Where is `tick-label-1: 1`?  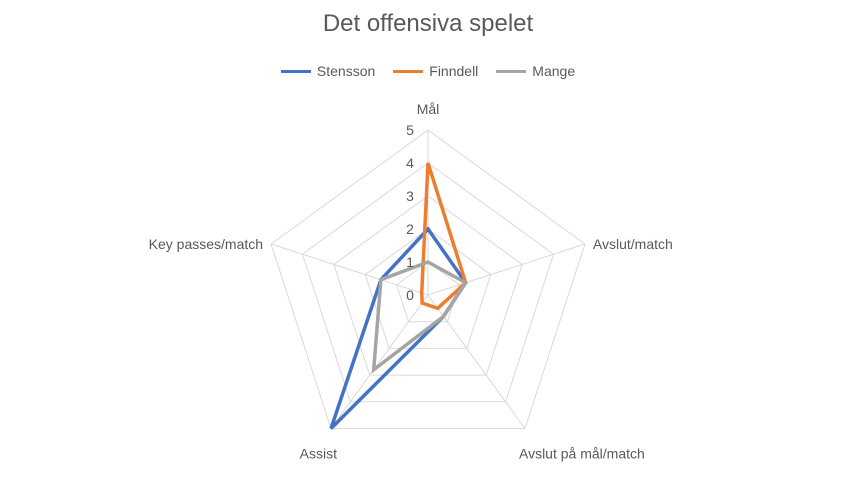
tick-label-1: 1 is located at coordinates (410, 262).